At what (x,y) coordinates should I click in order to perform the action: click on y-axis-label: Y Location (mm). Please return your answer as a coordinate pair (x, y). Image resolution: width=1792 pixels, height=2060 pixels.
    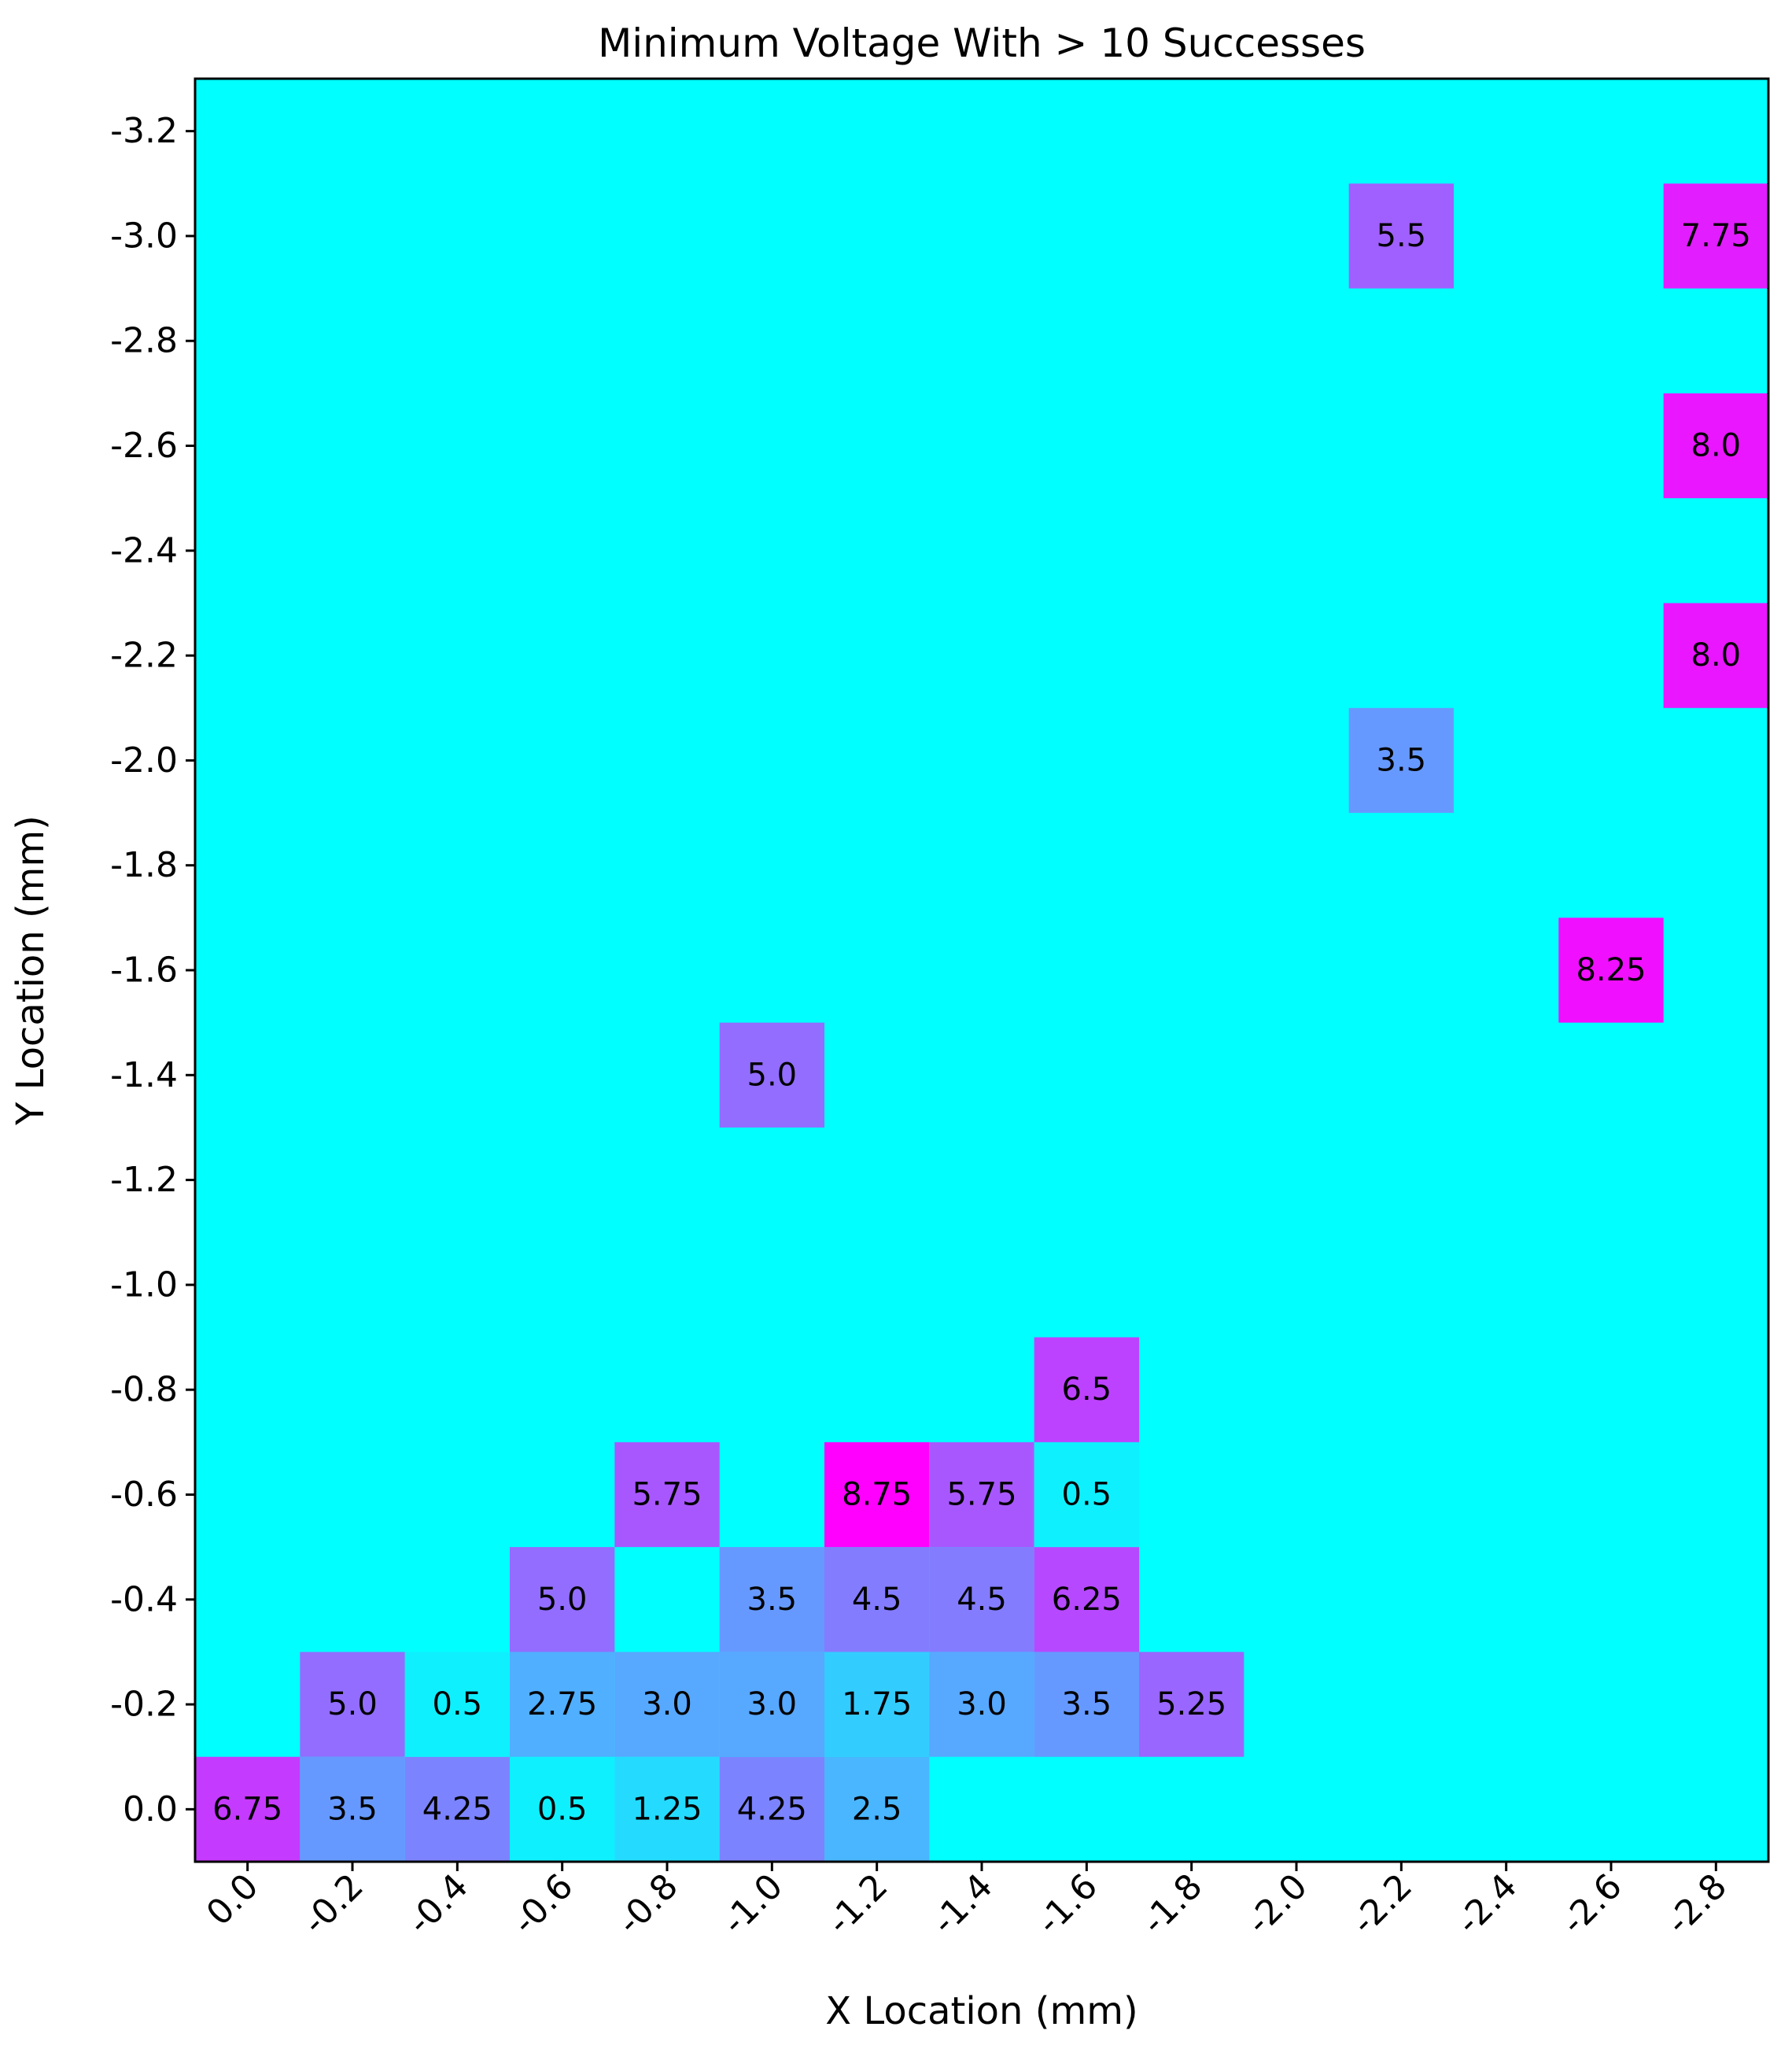
    Looking at the image, I should click on (31, 971).